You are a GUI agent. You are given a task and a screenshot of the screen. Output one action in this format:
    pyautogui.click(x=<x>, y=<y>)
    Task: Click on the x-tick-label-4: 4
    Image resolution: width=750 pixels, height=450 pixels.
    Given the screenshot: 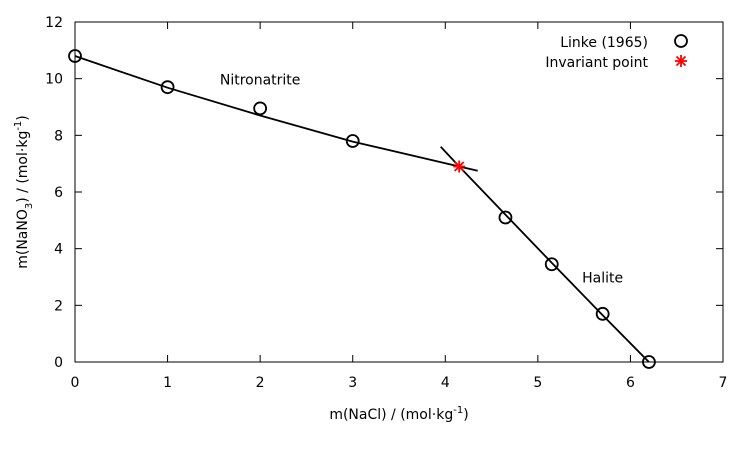 What is the action you would take?
    pyautogui.click(x=445, y=383)
    